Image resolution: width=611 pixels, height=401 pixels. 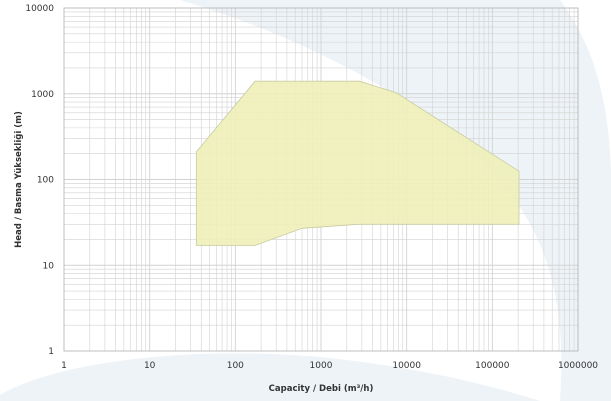 I want to click on x-tick-label: 1, so click(x=64, y=366).